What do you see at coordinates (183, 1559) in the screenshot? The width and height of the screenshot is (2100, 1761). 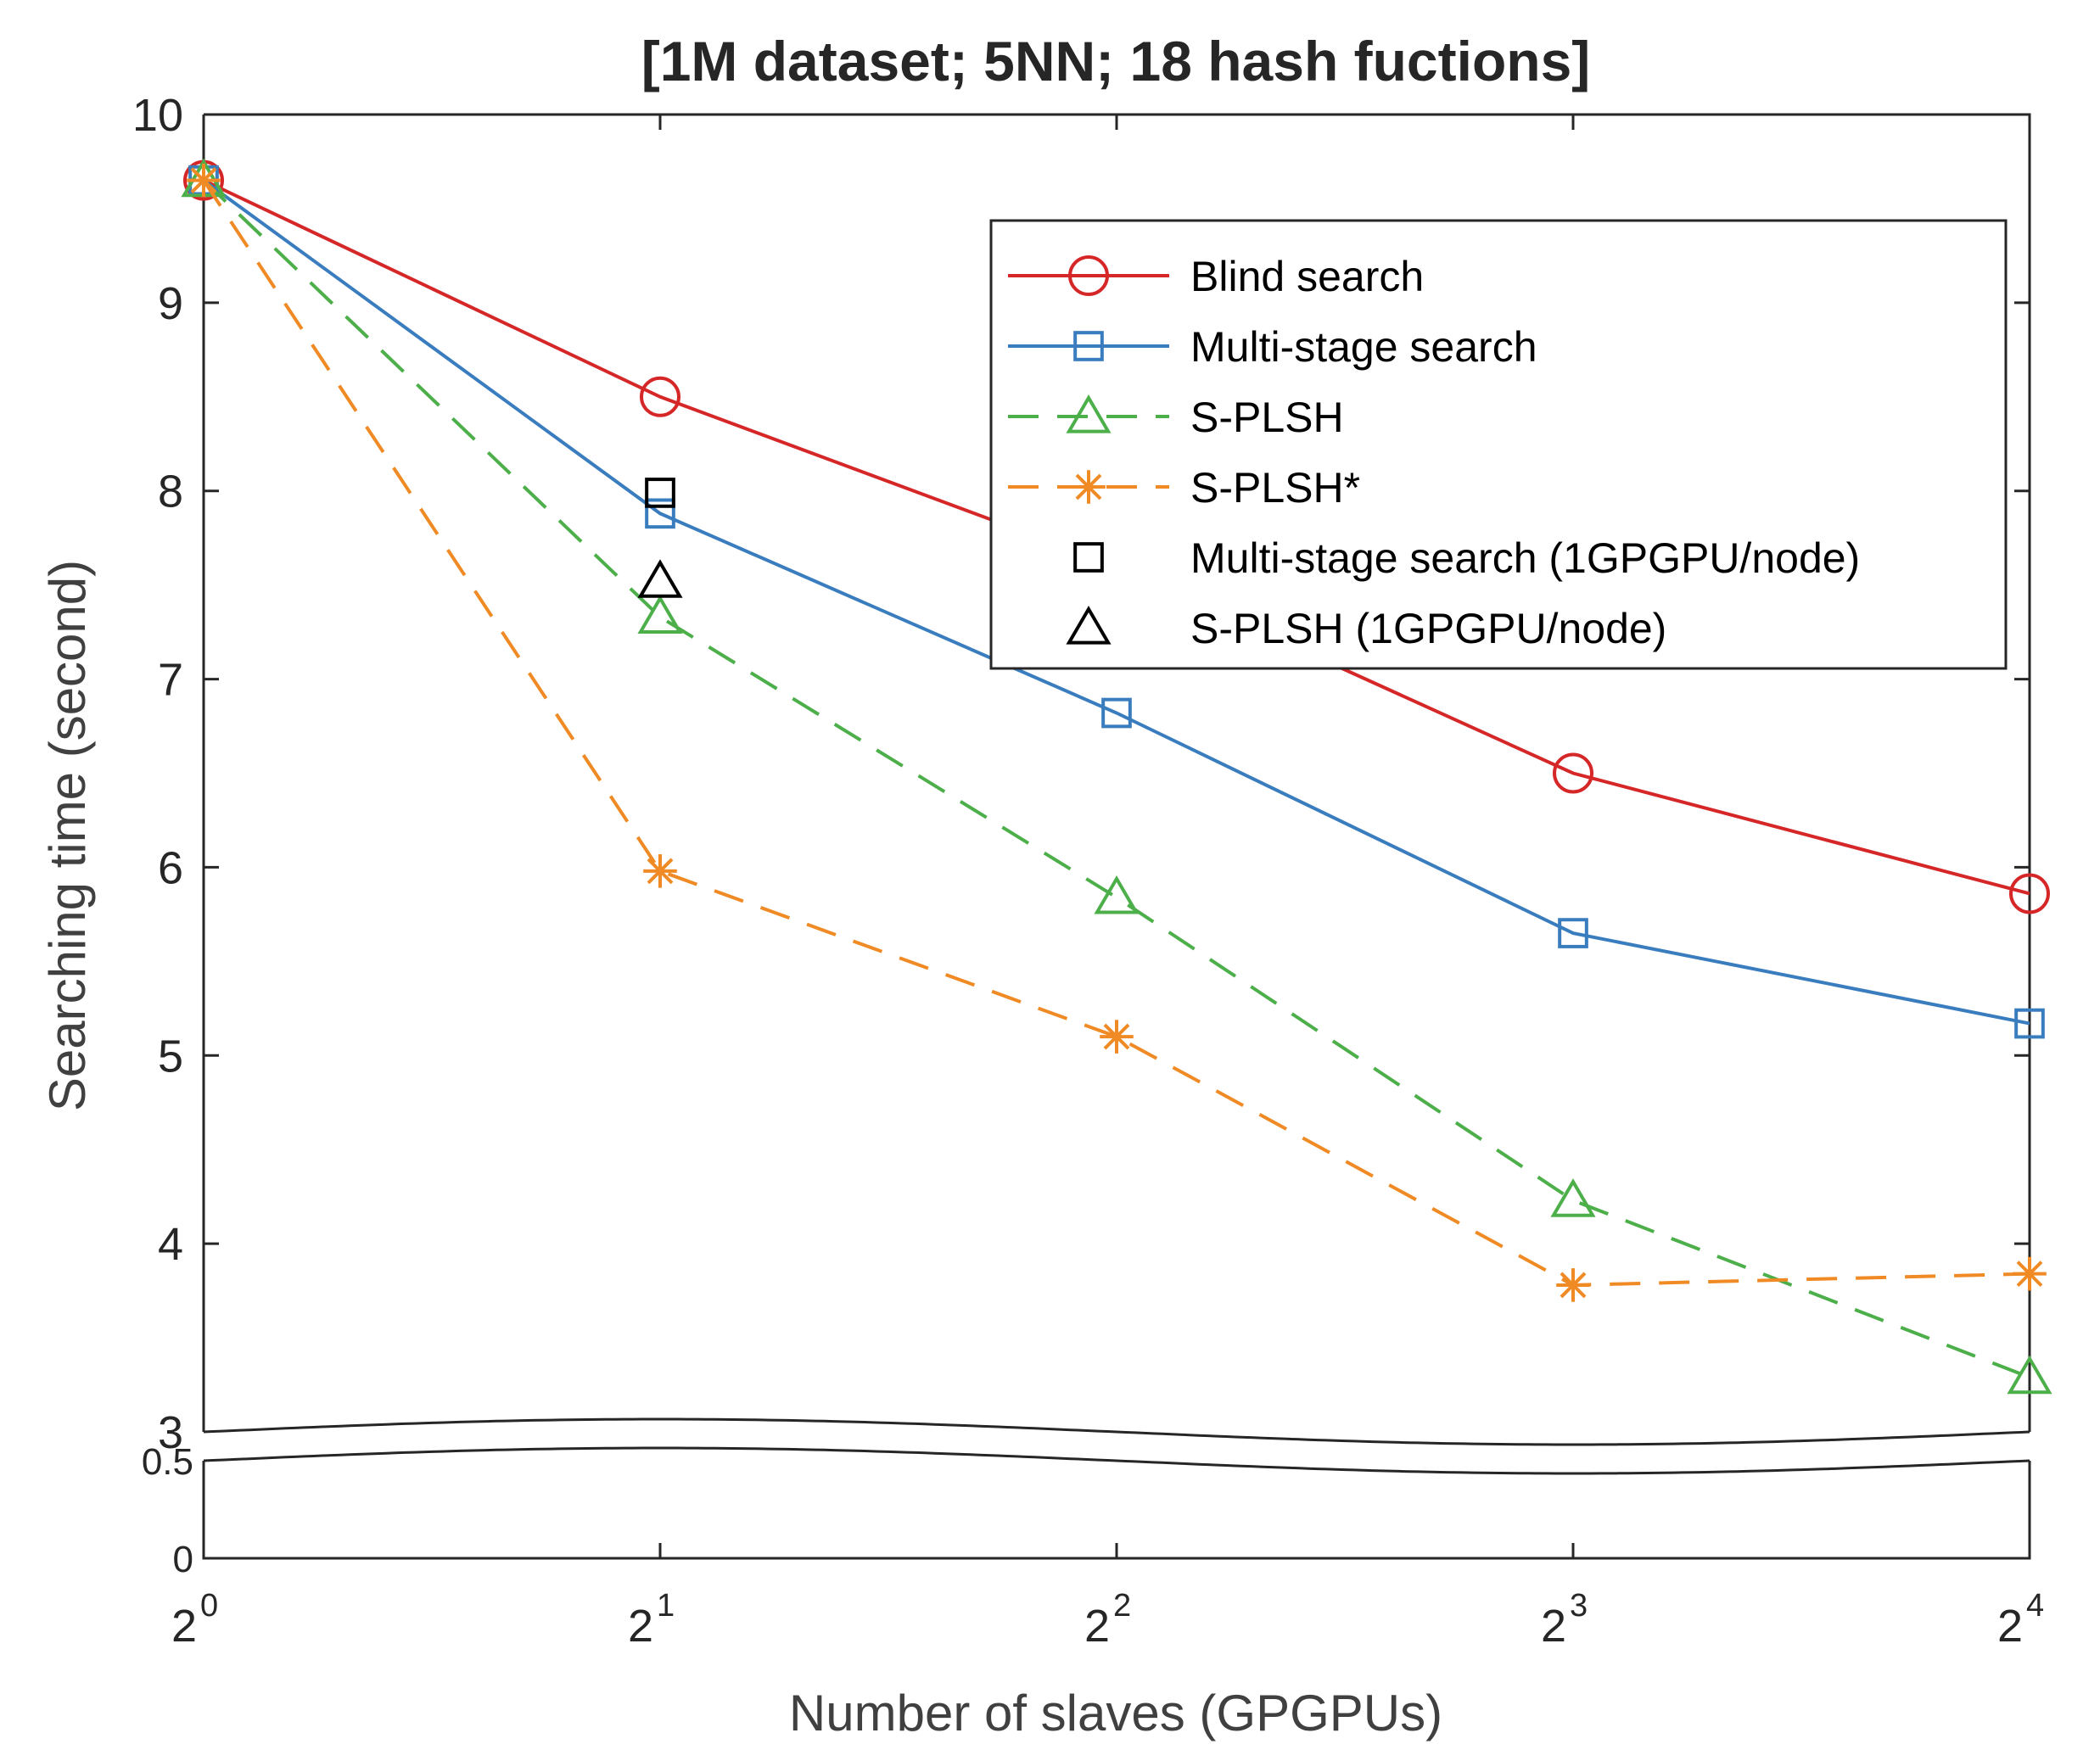 I see `y-tick-label-lower: 0` at bounding box center [183, 1559].